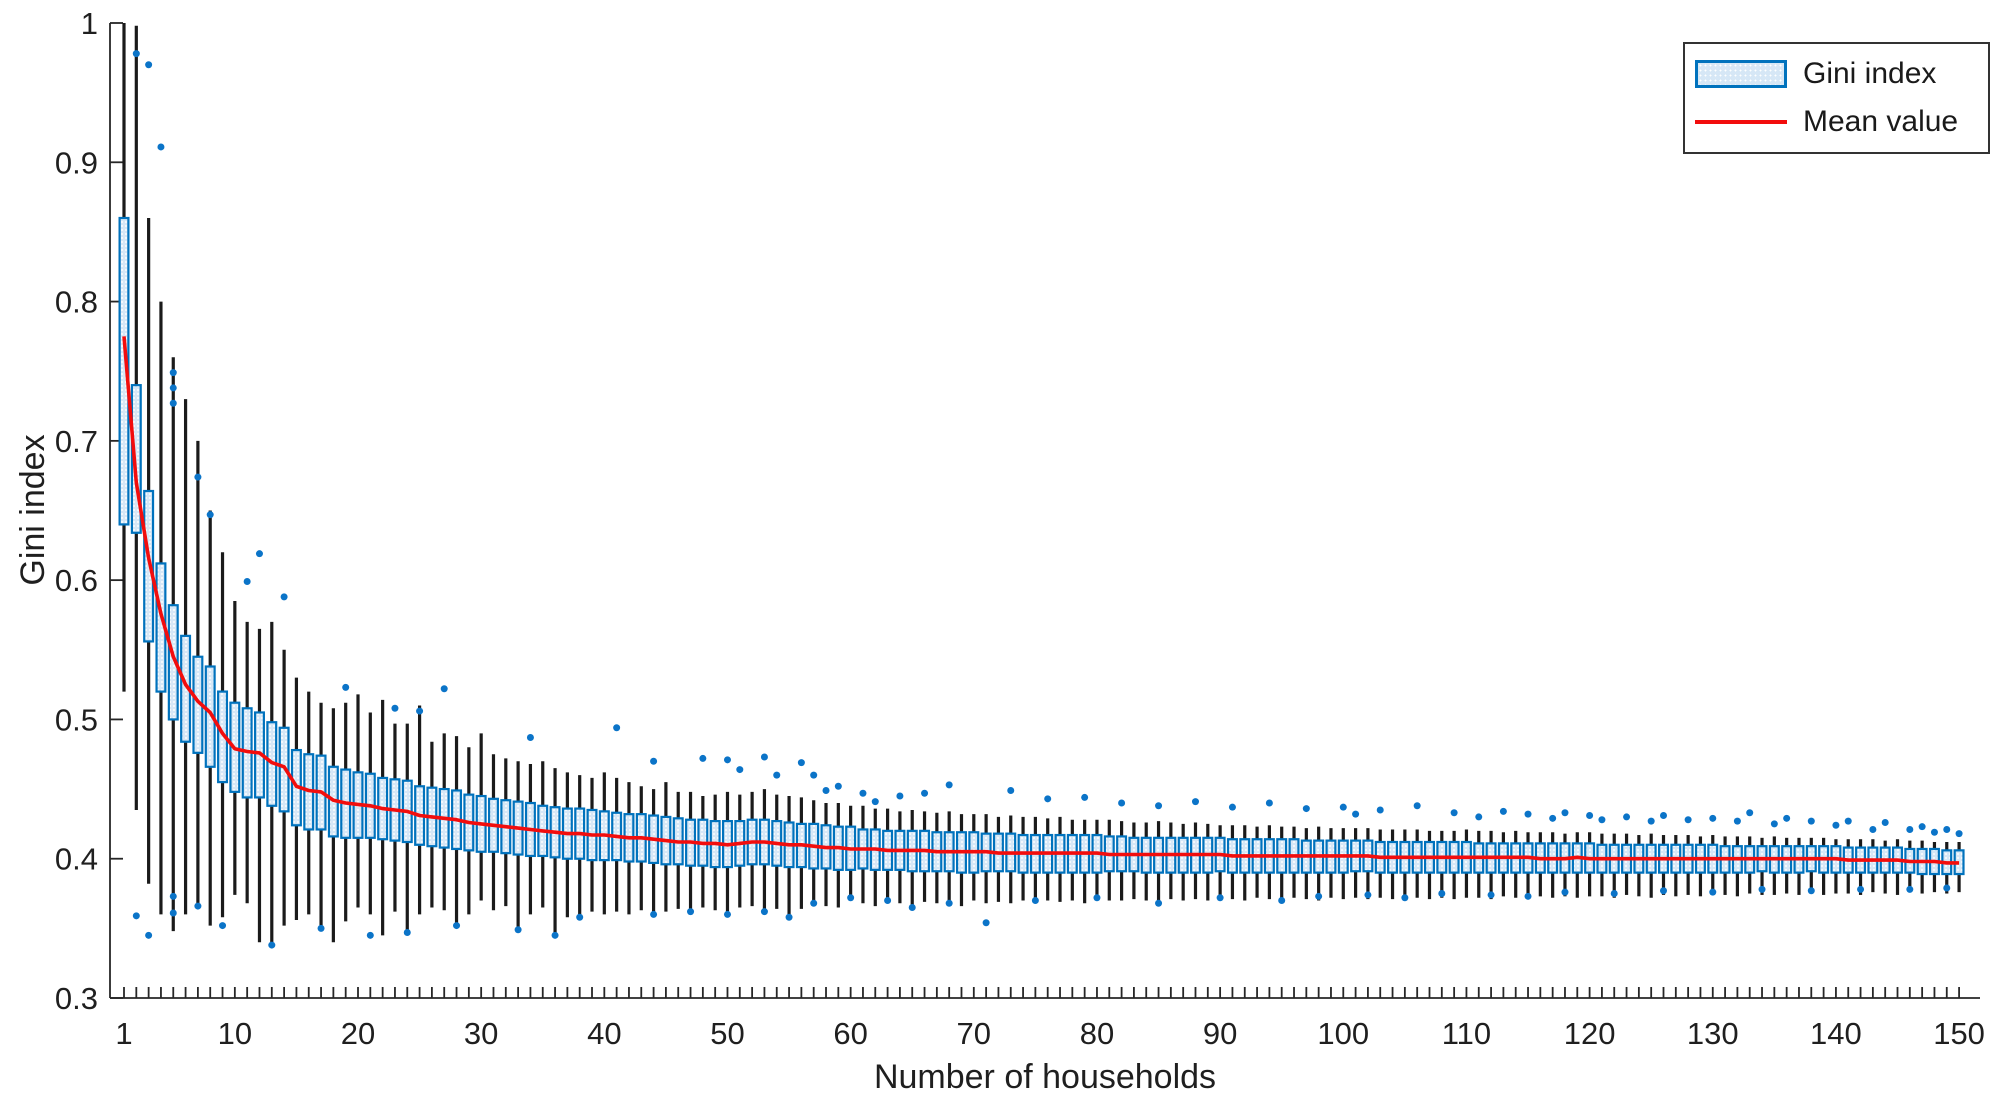 The image size is (2002, 1115). Describe the element at coordinates (76, 302) in the screenshot. I see `y-tick-label: 0.8` at that location.